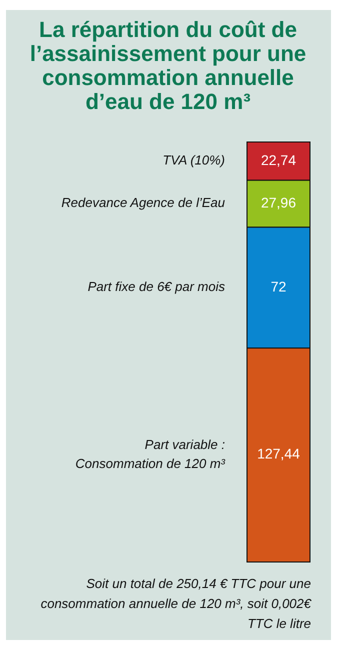  I want to click on data-label: 72, so click(278, 286).